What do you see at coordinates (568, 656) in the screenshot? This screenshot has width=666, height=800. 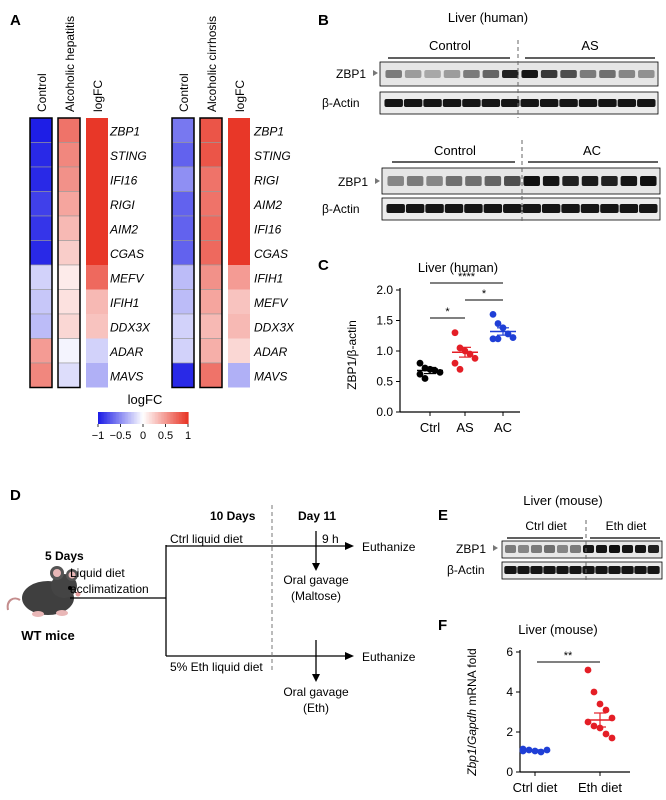 I see `significance-label: **` at bounding box center [568, 656].